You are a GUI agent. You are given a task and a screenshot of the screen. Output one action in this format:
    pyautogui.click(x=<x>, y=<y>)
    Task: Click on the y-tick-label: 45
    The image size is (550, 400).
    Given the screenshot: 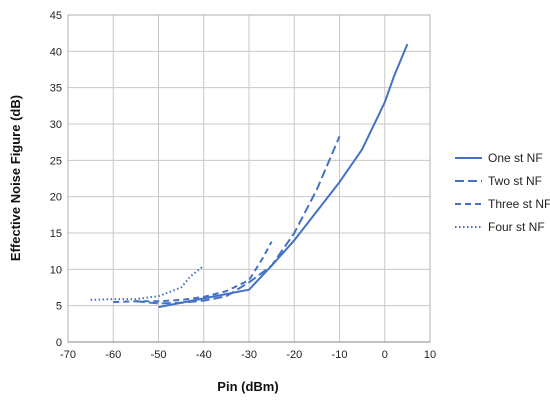 What is the action you would take?
    pyautogui.click(x=56, y=16)
    